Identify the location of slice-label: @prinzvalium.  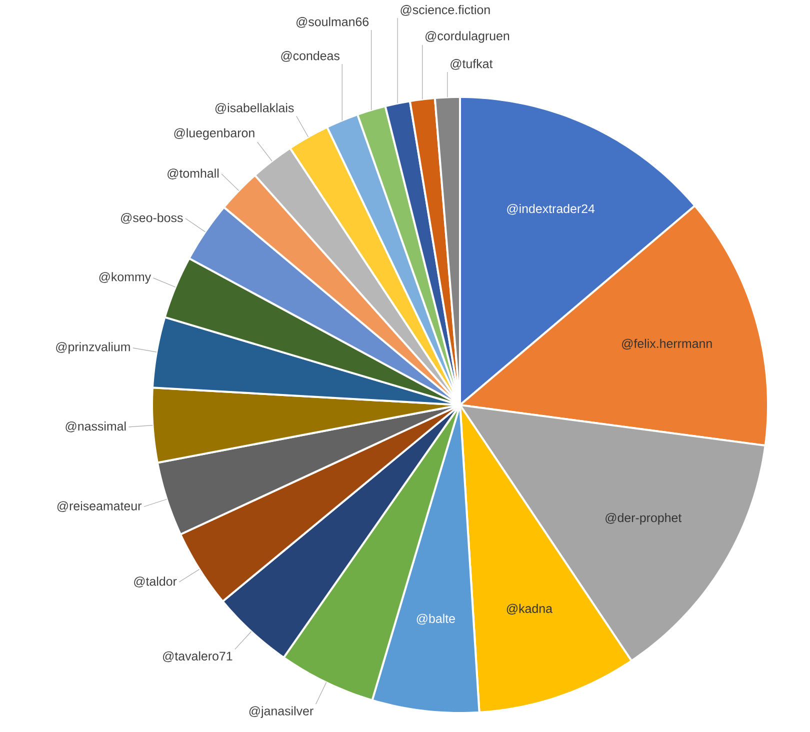
(93, 348).